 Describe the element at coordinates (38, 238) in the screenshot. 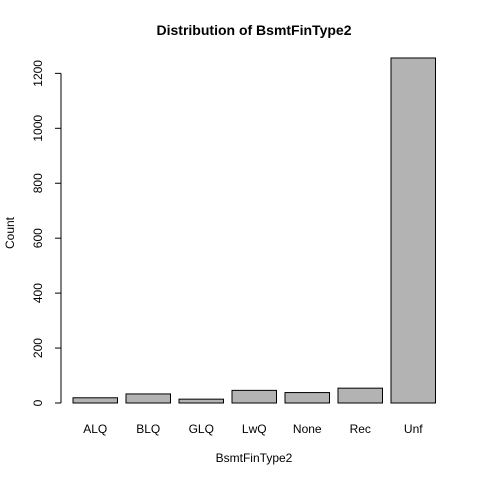

I see `y-tick-label: 600` at that location.